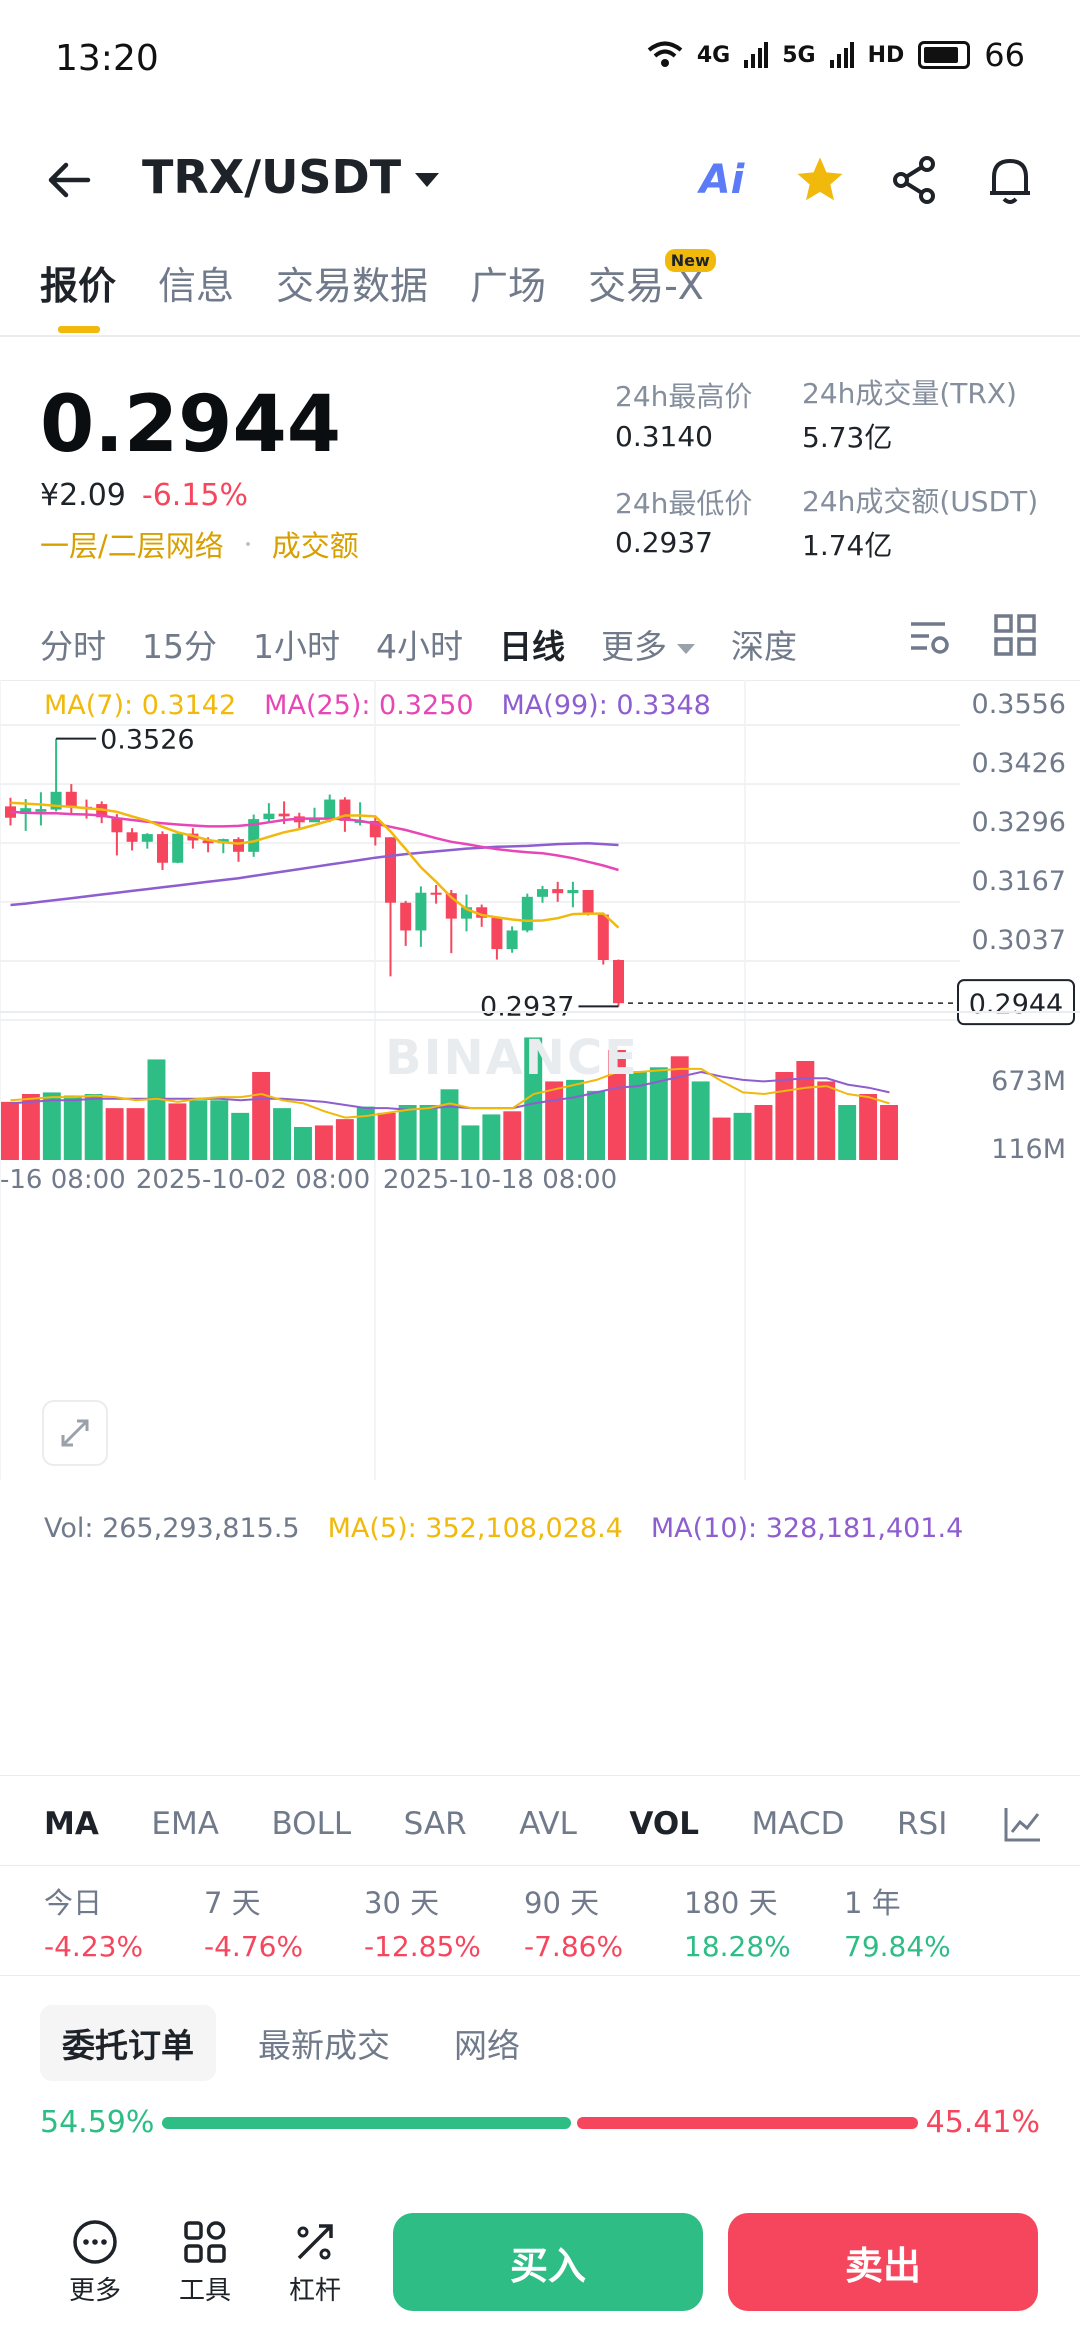 This screenshot has height=2340, width=1080. Describe the element at coordinates (419, 646) in the screenshot. I see `interval-4h: 4小时` at that location.